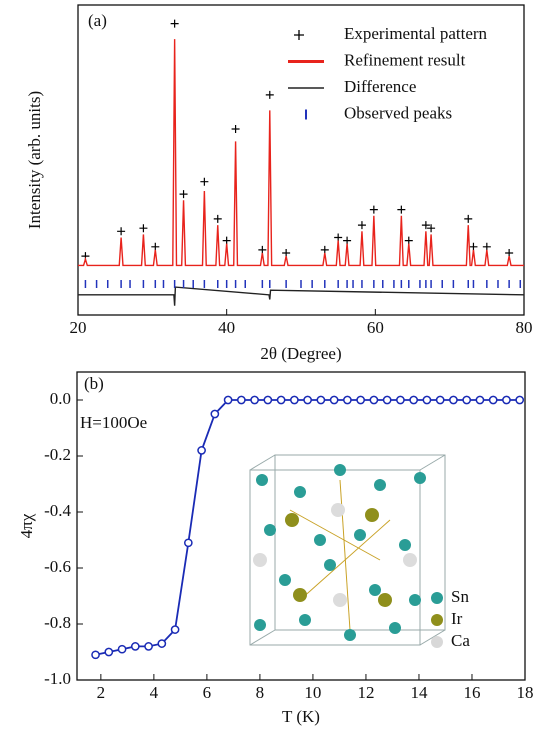  What do you see at coordinates (57, 678) in the screenshot?
I see `y-tick-label: -1.0` at bounding box center [57, 678].